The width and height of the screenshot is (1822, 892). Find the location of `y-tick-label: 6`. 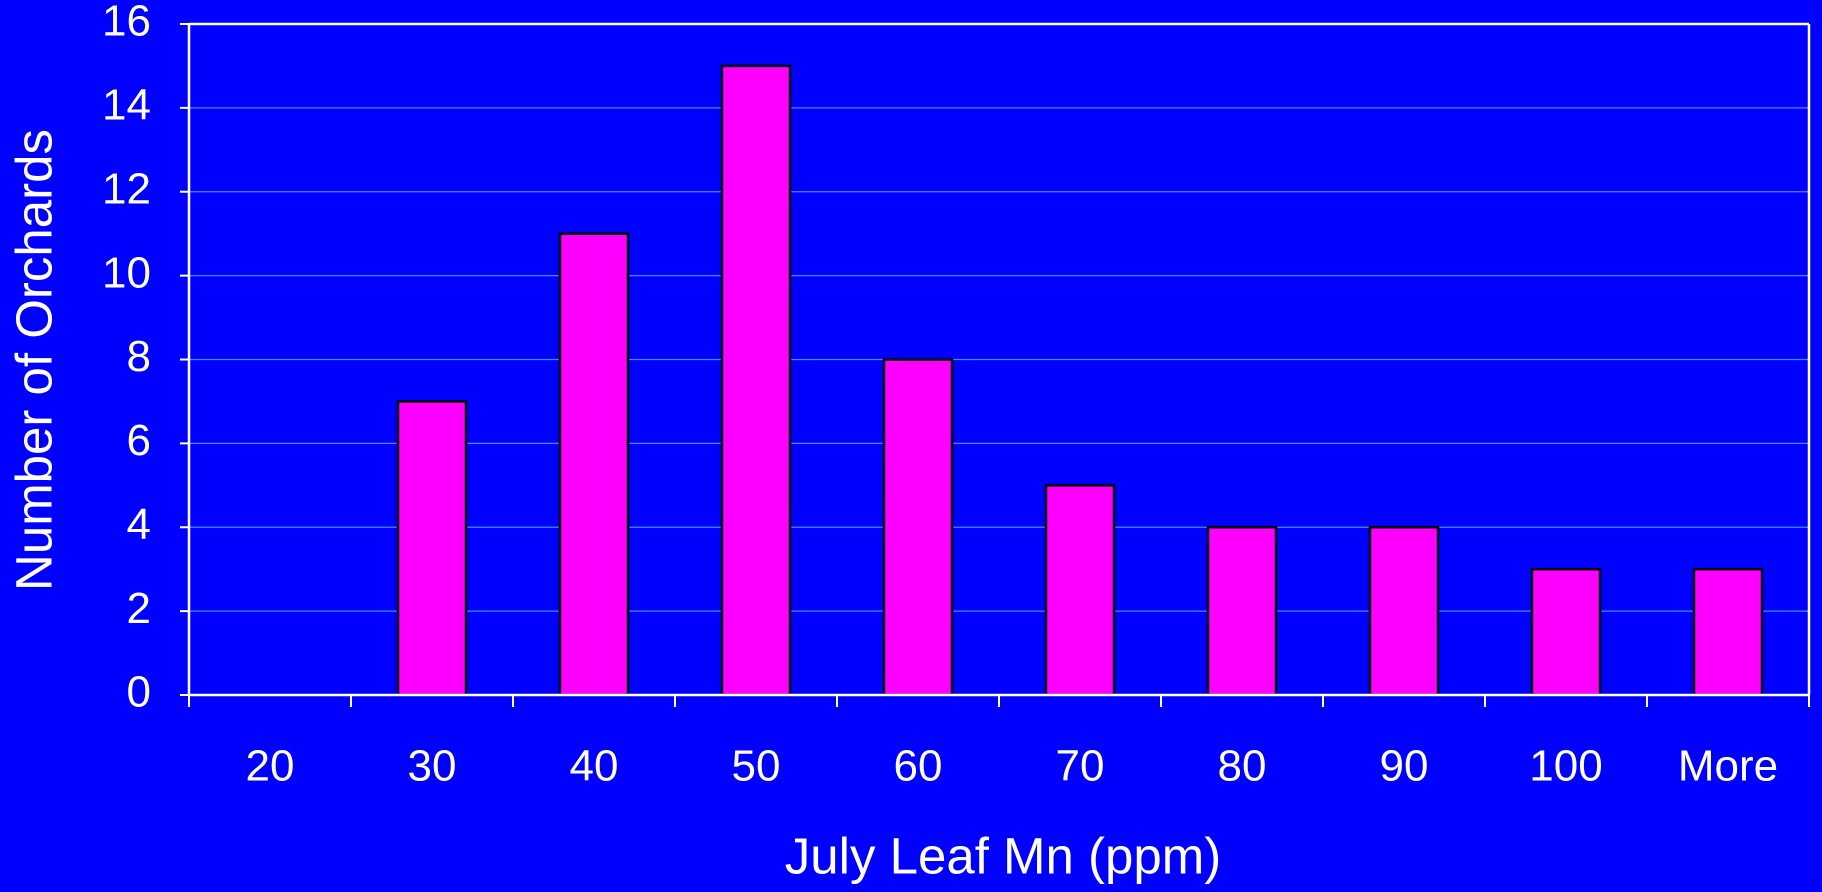

y-tick-label: 6 is located at coordinates (139, 440).